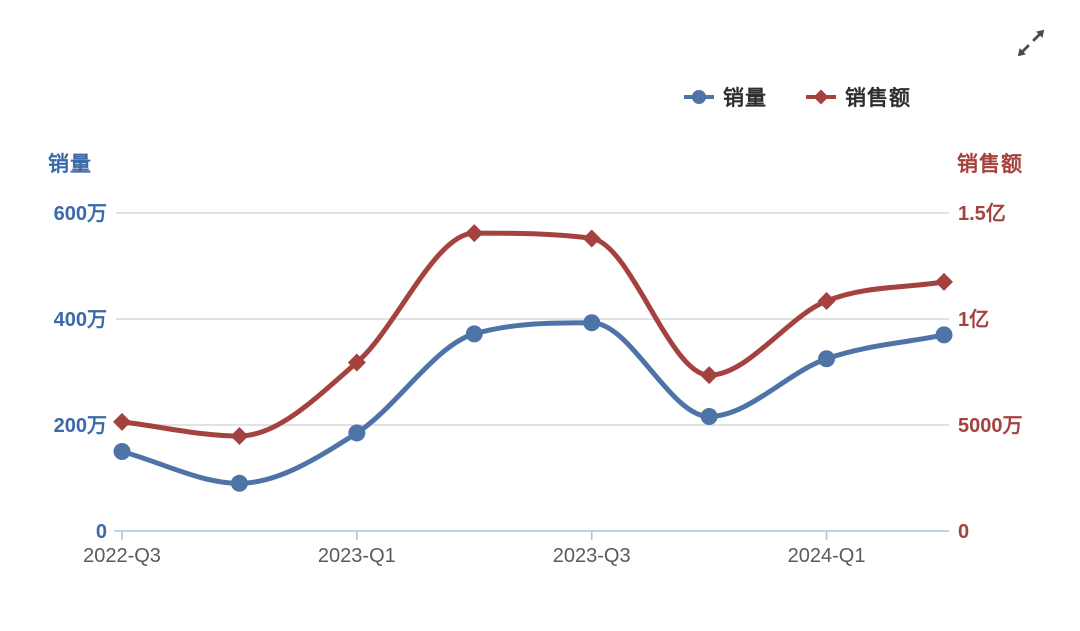 This screenshot has width=1080, height=631. Describe the element at coordinates (827, 556) in the screenshot. I see `x-axis-label: 2024-Q1` at that location.